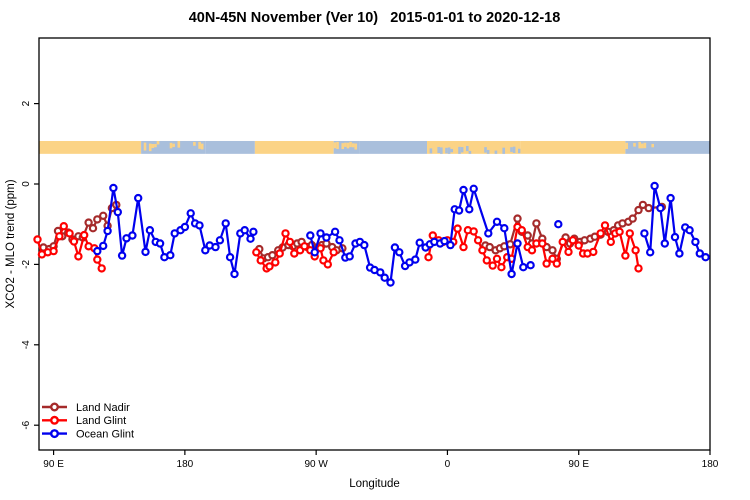 This screenshot has width=750, height=500. Describe the element at coordinates (105, 434) in the screenshot. I see `legend-label: Ocean Glint` at that location.